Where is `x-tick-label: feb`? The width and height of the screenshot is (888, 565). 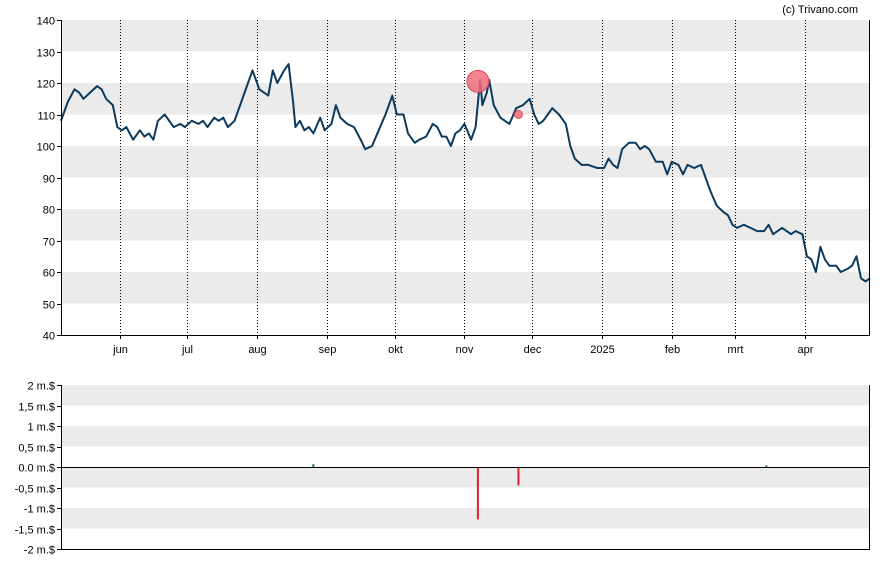 x-tick-label: feb is located at coordinates (672, 350).